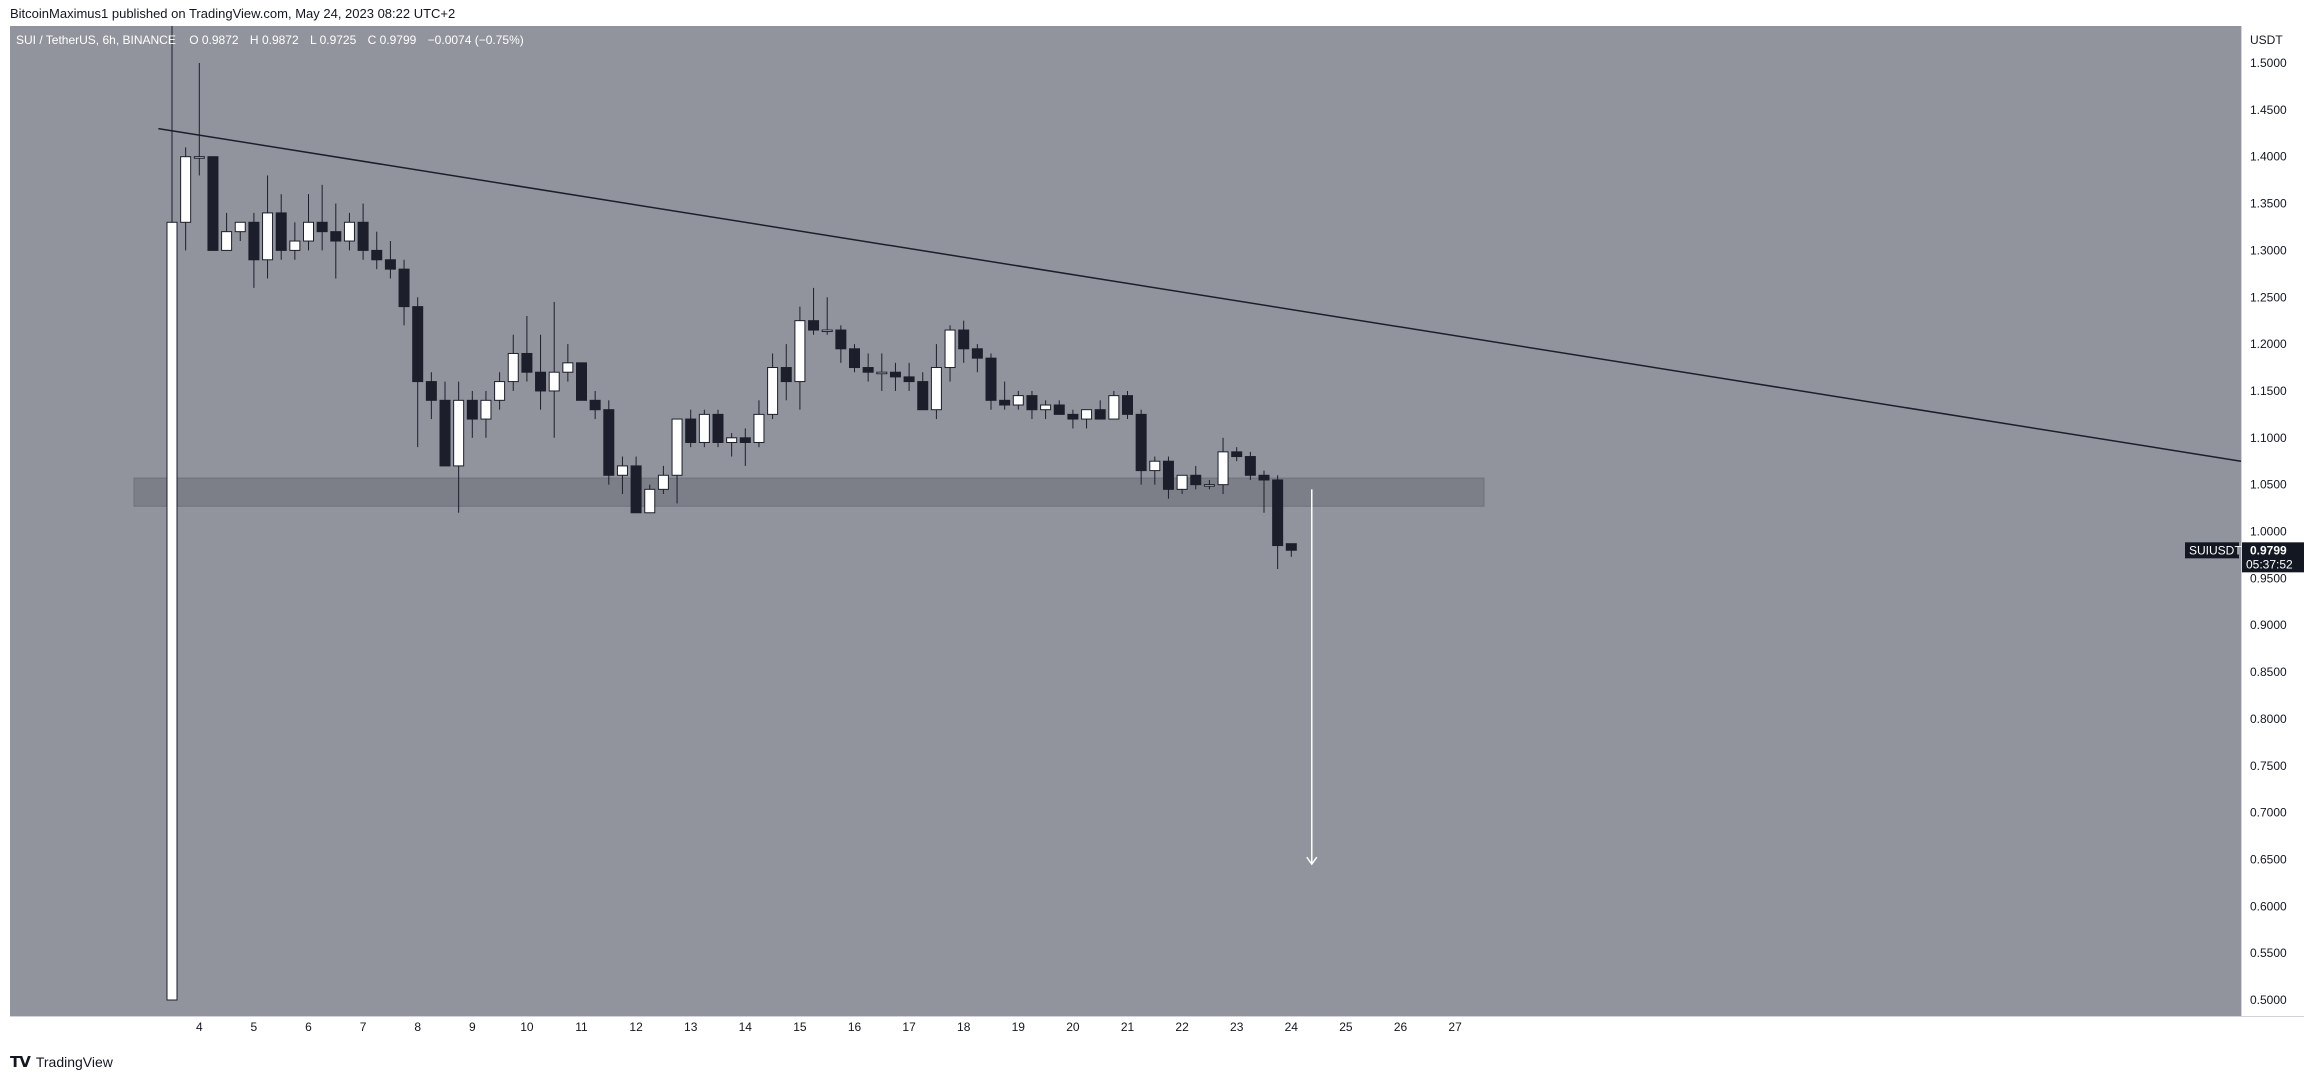  What do you see at coordinates (800, 1025) in the screenshot?
I see `time-tick-label: 15` at bounding box center [800, 1025].